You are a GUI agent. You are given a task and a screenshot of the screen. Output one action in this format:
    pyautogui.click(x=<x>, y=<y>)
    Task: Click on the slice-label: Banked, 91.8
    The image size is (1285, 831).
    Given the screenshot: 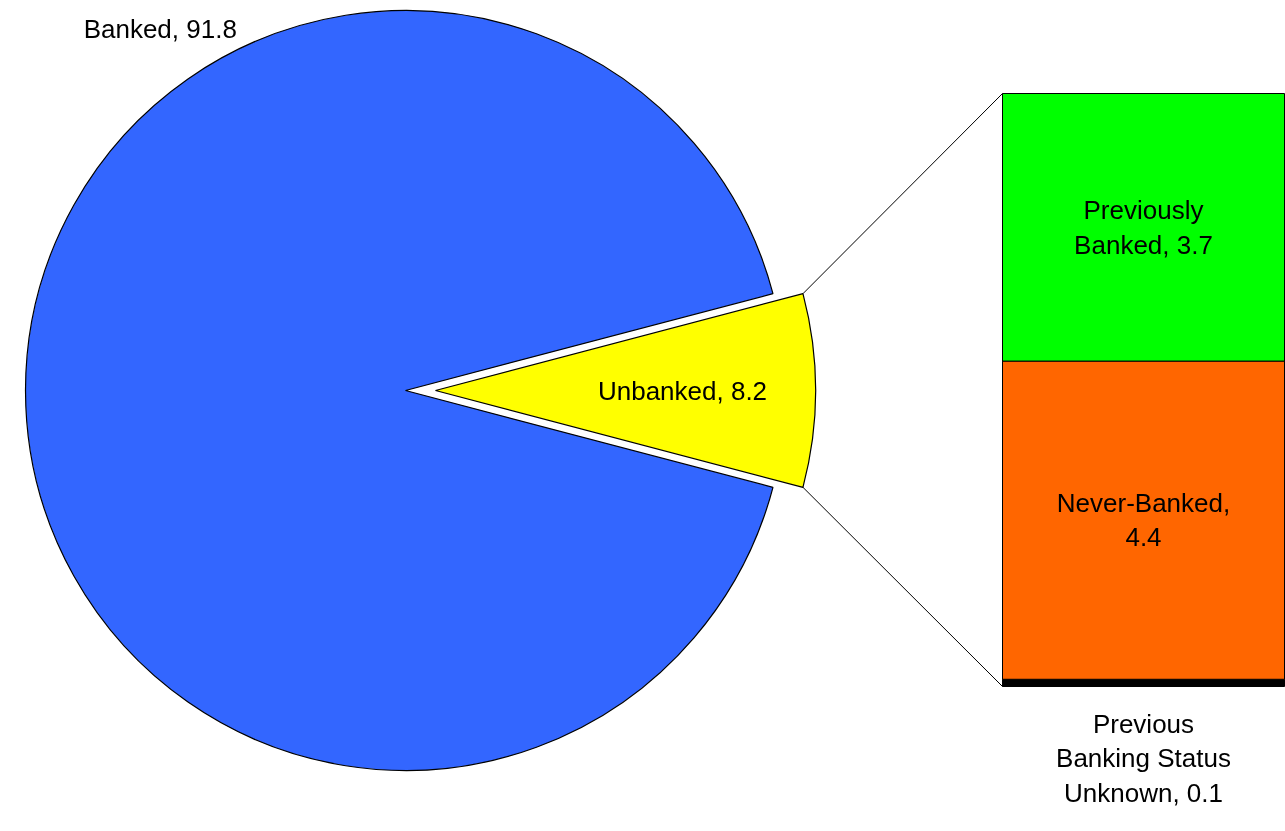 What is the action you would take?
    pyautogui.click(x=160, y=28)
    